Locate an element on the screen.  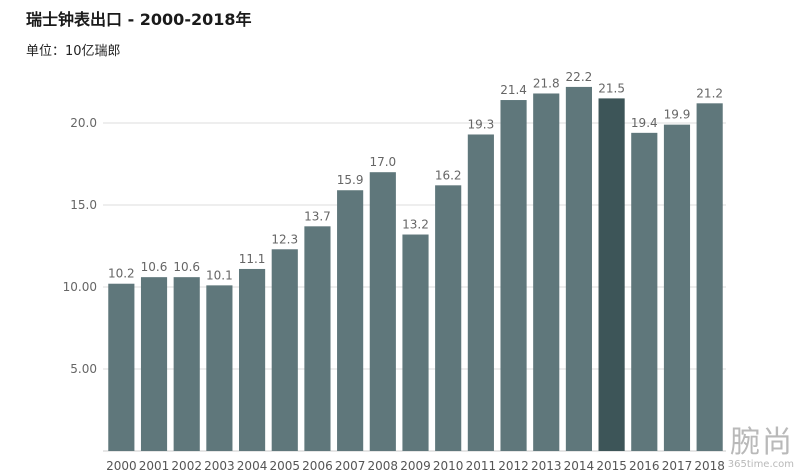
chart-title: 瑞士钟表出口 - 2000-2018年 is located at coordinates (139, 19).